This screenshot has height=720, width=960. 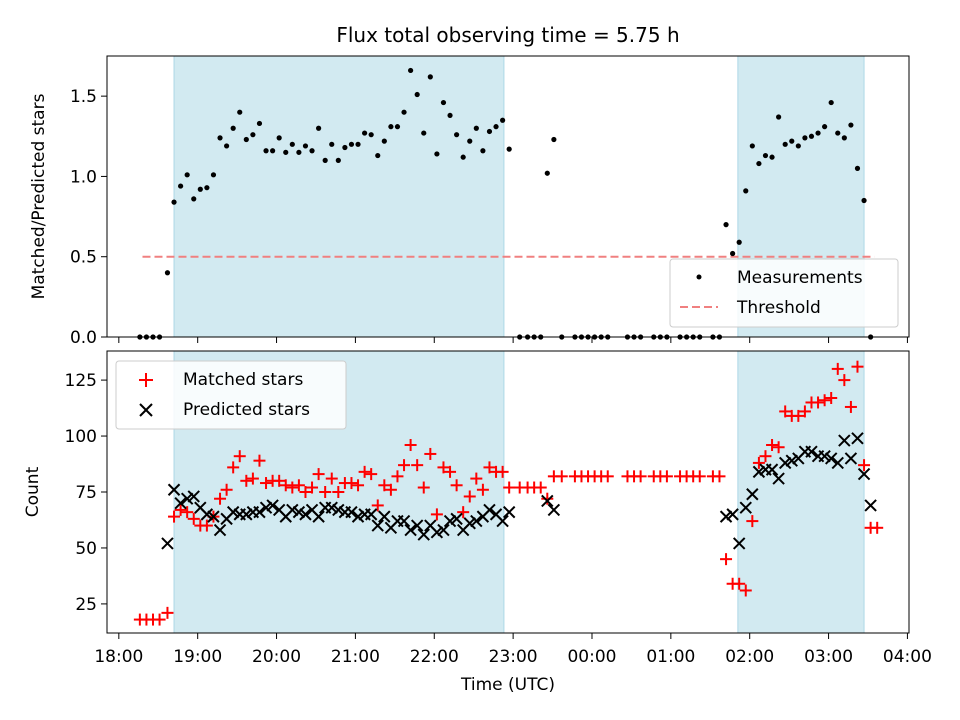 What do you see at coordinates (83, 338) in the screenshot?
I see `top-y-tick-label: 0.0` at bounding box center [83, 338].